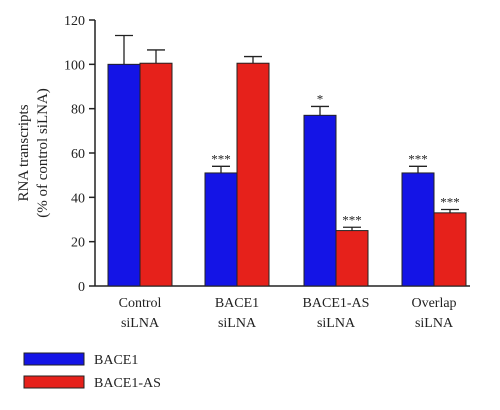 The height and width of the screenshot is (410, 500). I want to click on y-tick-label: 80, so click(78, 110).